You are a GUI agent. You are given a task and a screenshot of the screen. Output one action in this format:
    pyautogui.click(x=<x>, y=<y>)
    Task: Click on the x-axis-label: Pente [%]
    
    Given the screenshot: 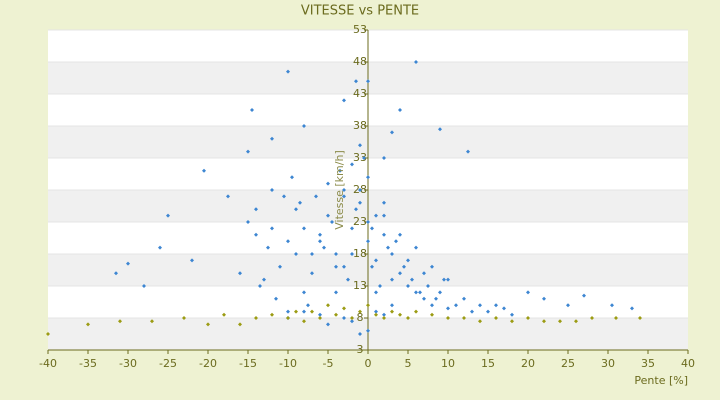 What is the action you would take?
    pyautogui.click(x=661, y=380)
    